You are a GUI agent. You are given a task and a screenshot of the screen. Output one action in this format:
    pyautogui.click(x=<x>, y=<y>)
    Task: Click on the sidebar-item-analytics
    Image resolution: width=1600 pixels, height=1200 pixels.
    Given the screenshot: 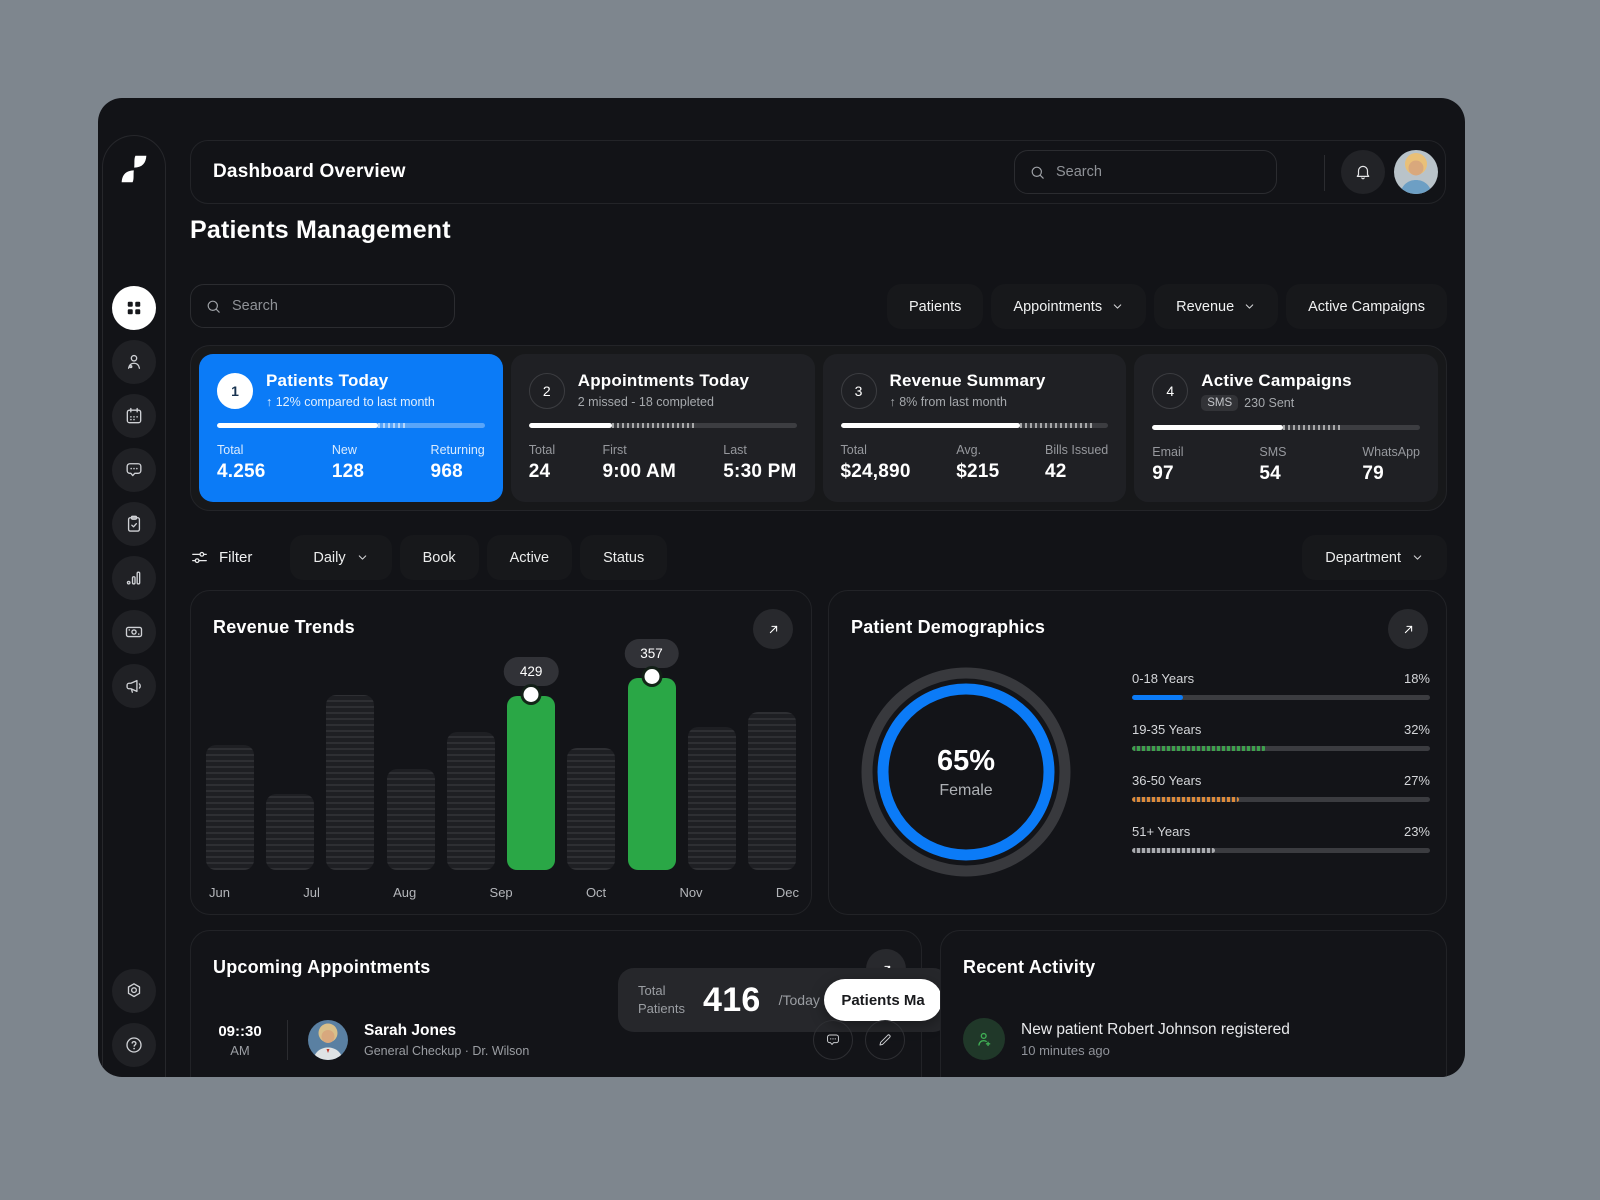 What is the action you would take?
    pyautogui.click(x=134, y=578)
    